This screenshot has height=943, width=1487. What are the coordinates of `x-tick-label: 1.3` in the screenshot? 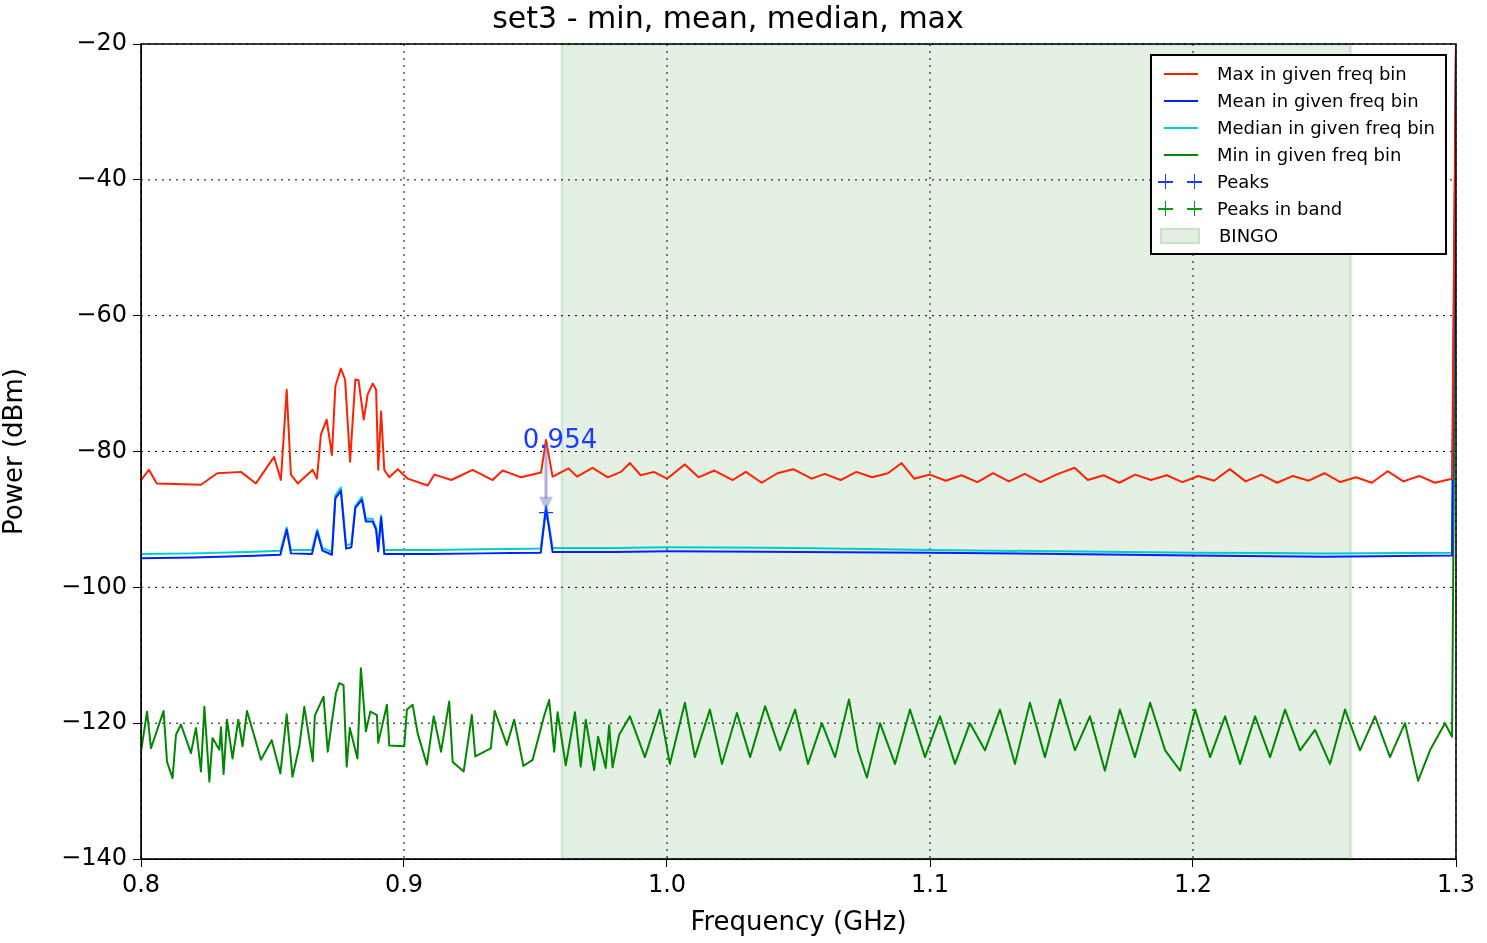 It's located at (1456, 883).